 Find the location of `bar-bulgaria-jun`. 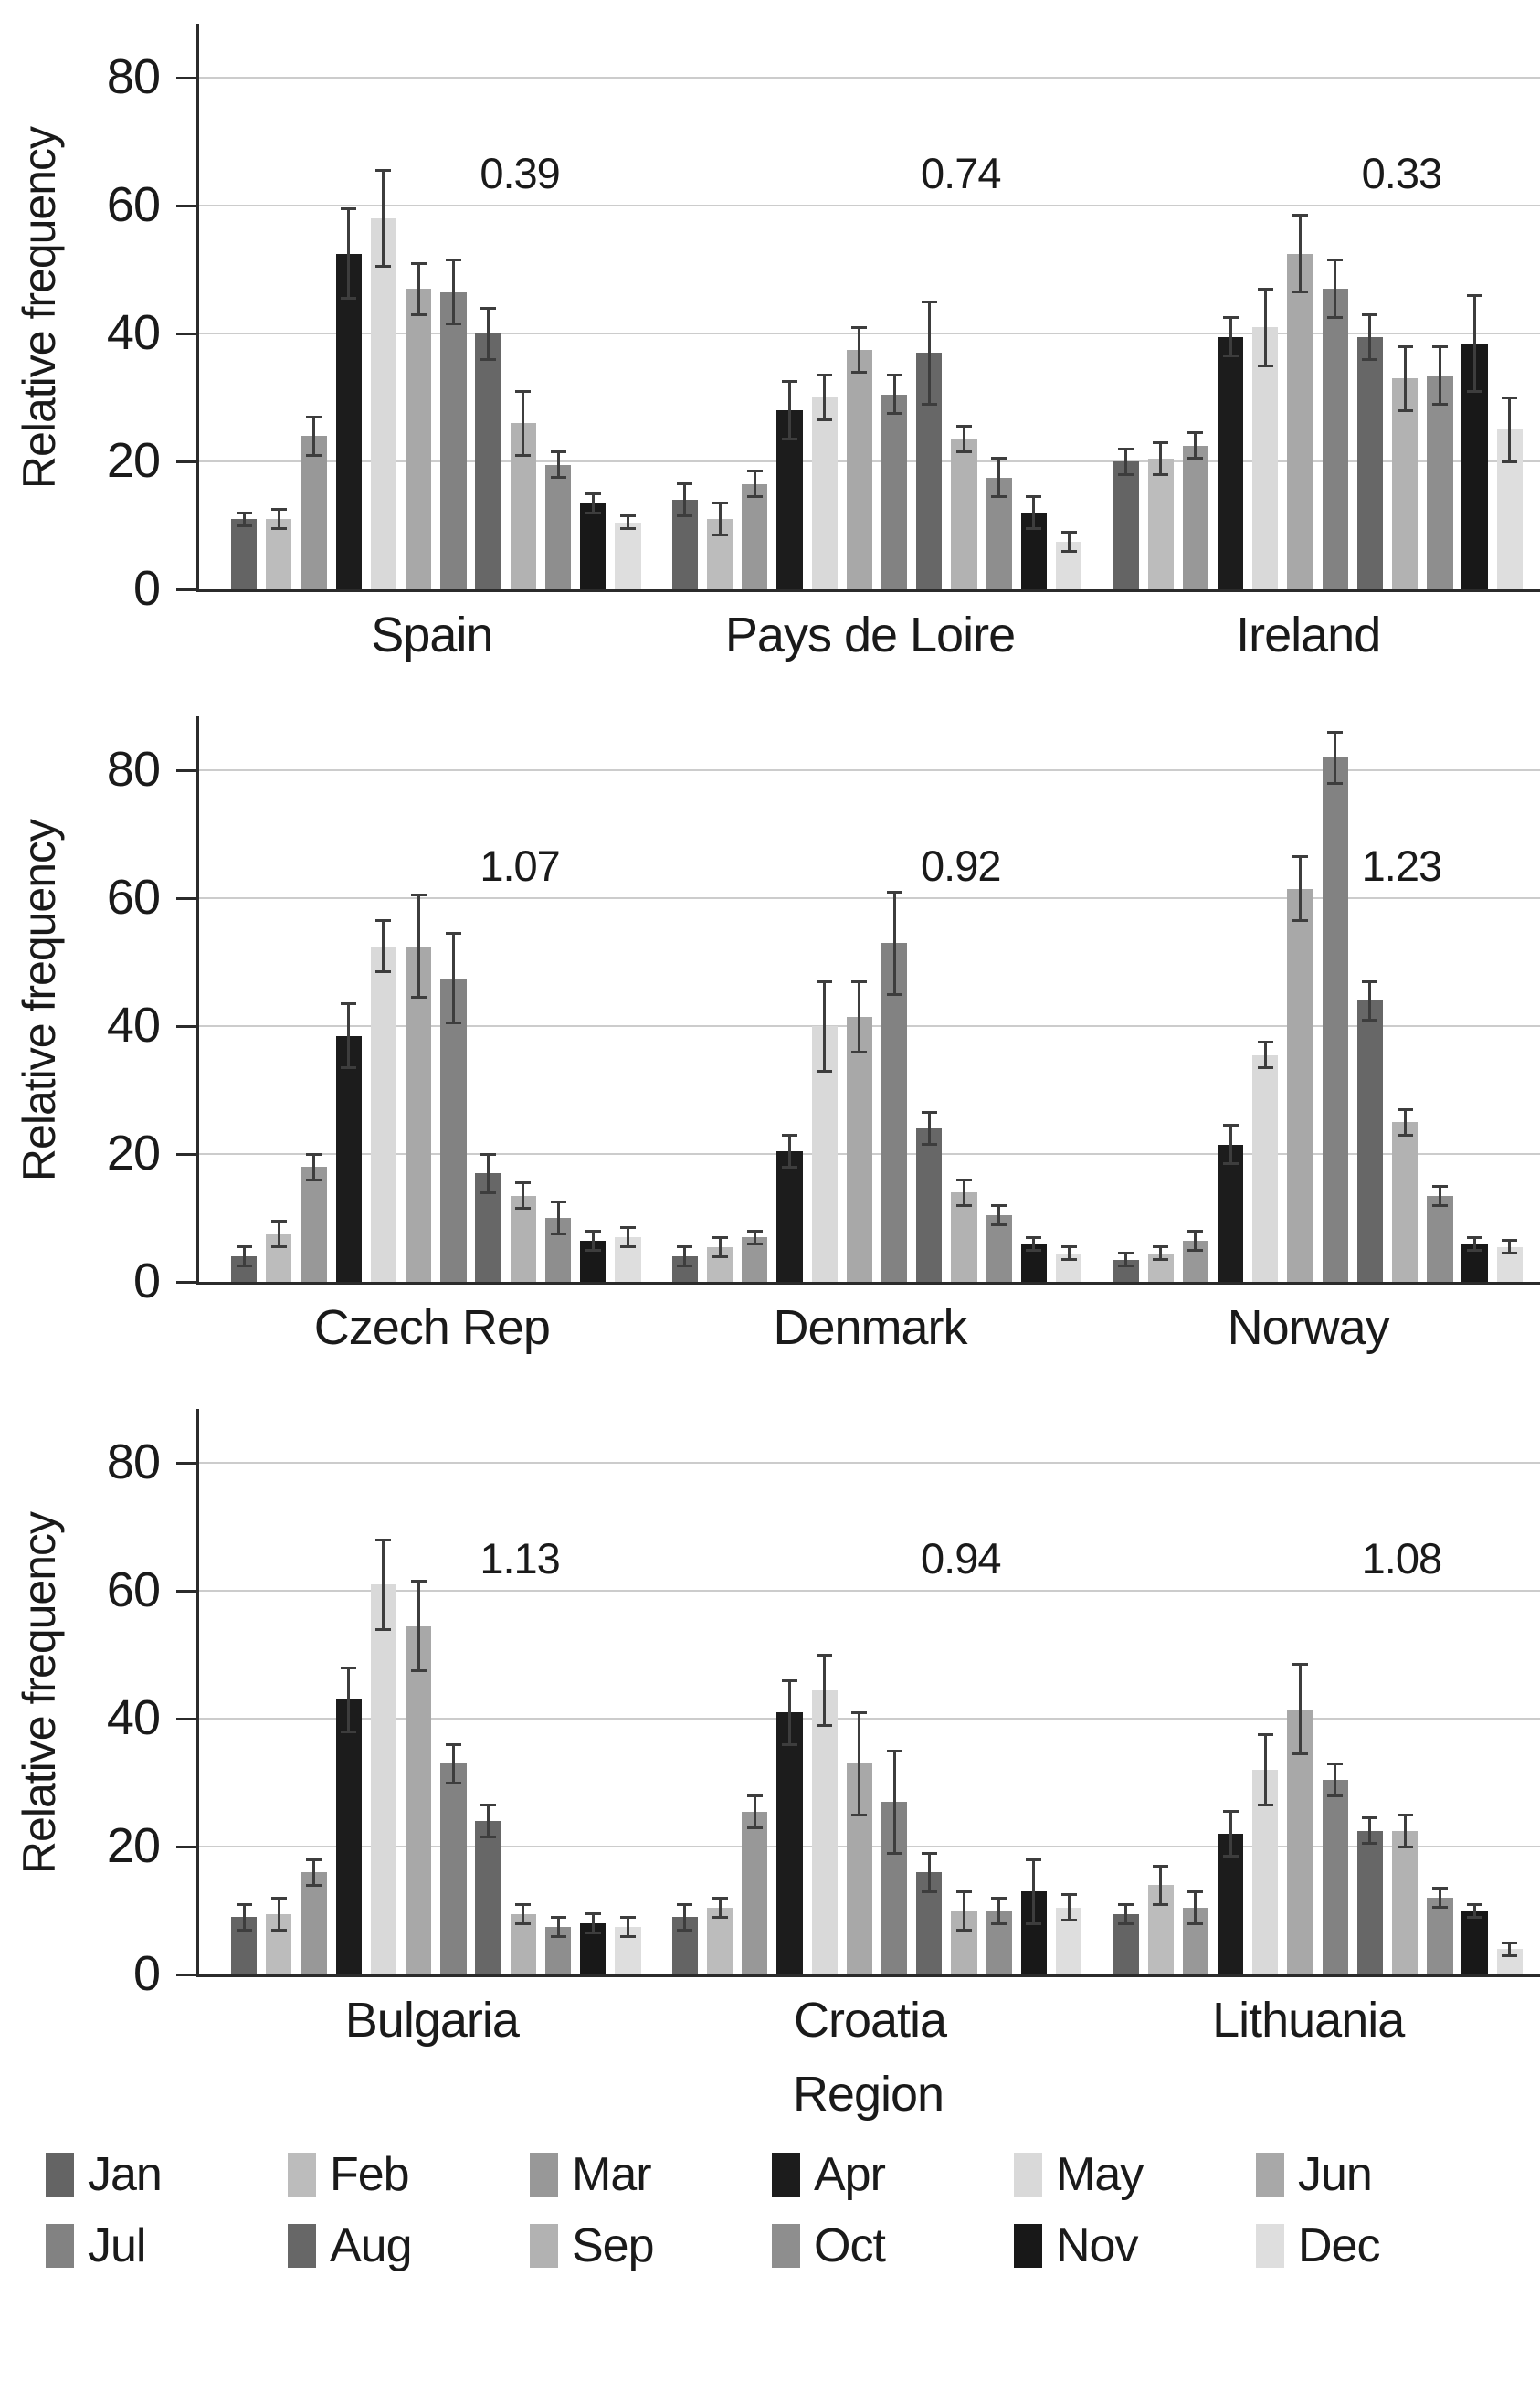

bar-bulgaria-jun is located at coordinates (419, 1800).